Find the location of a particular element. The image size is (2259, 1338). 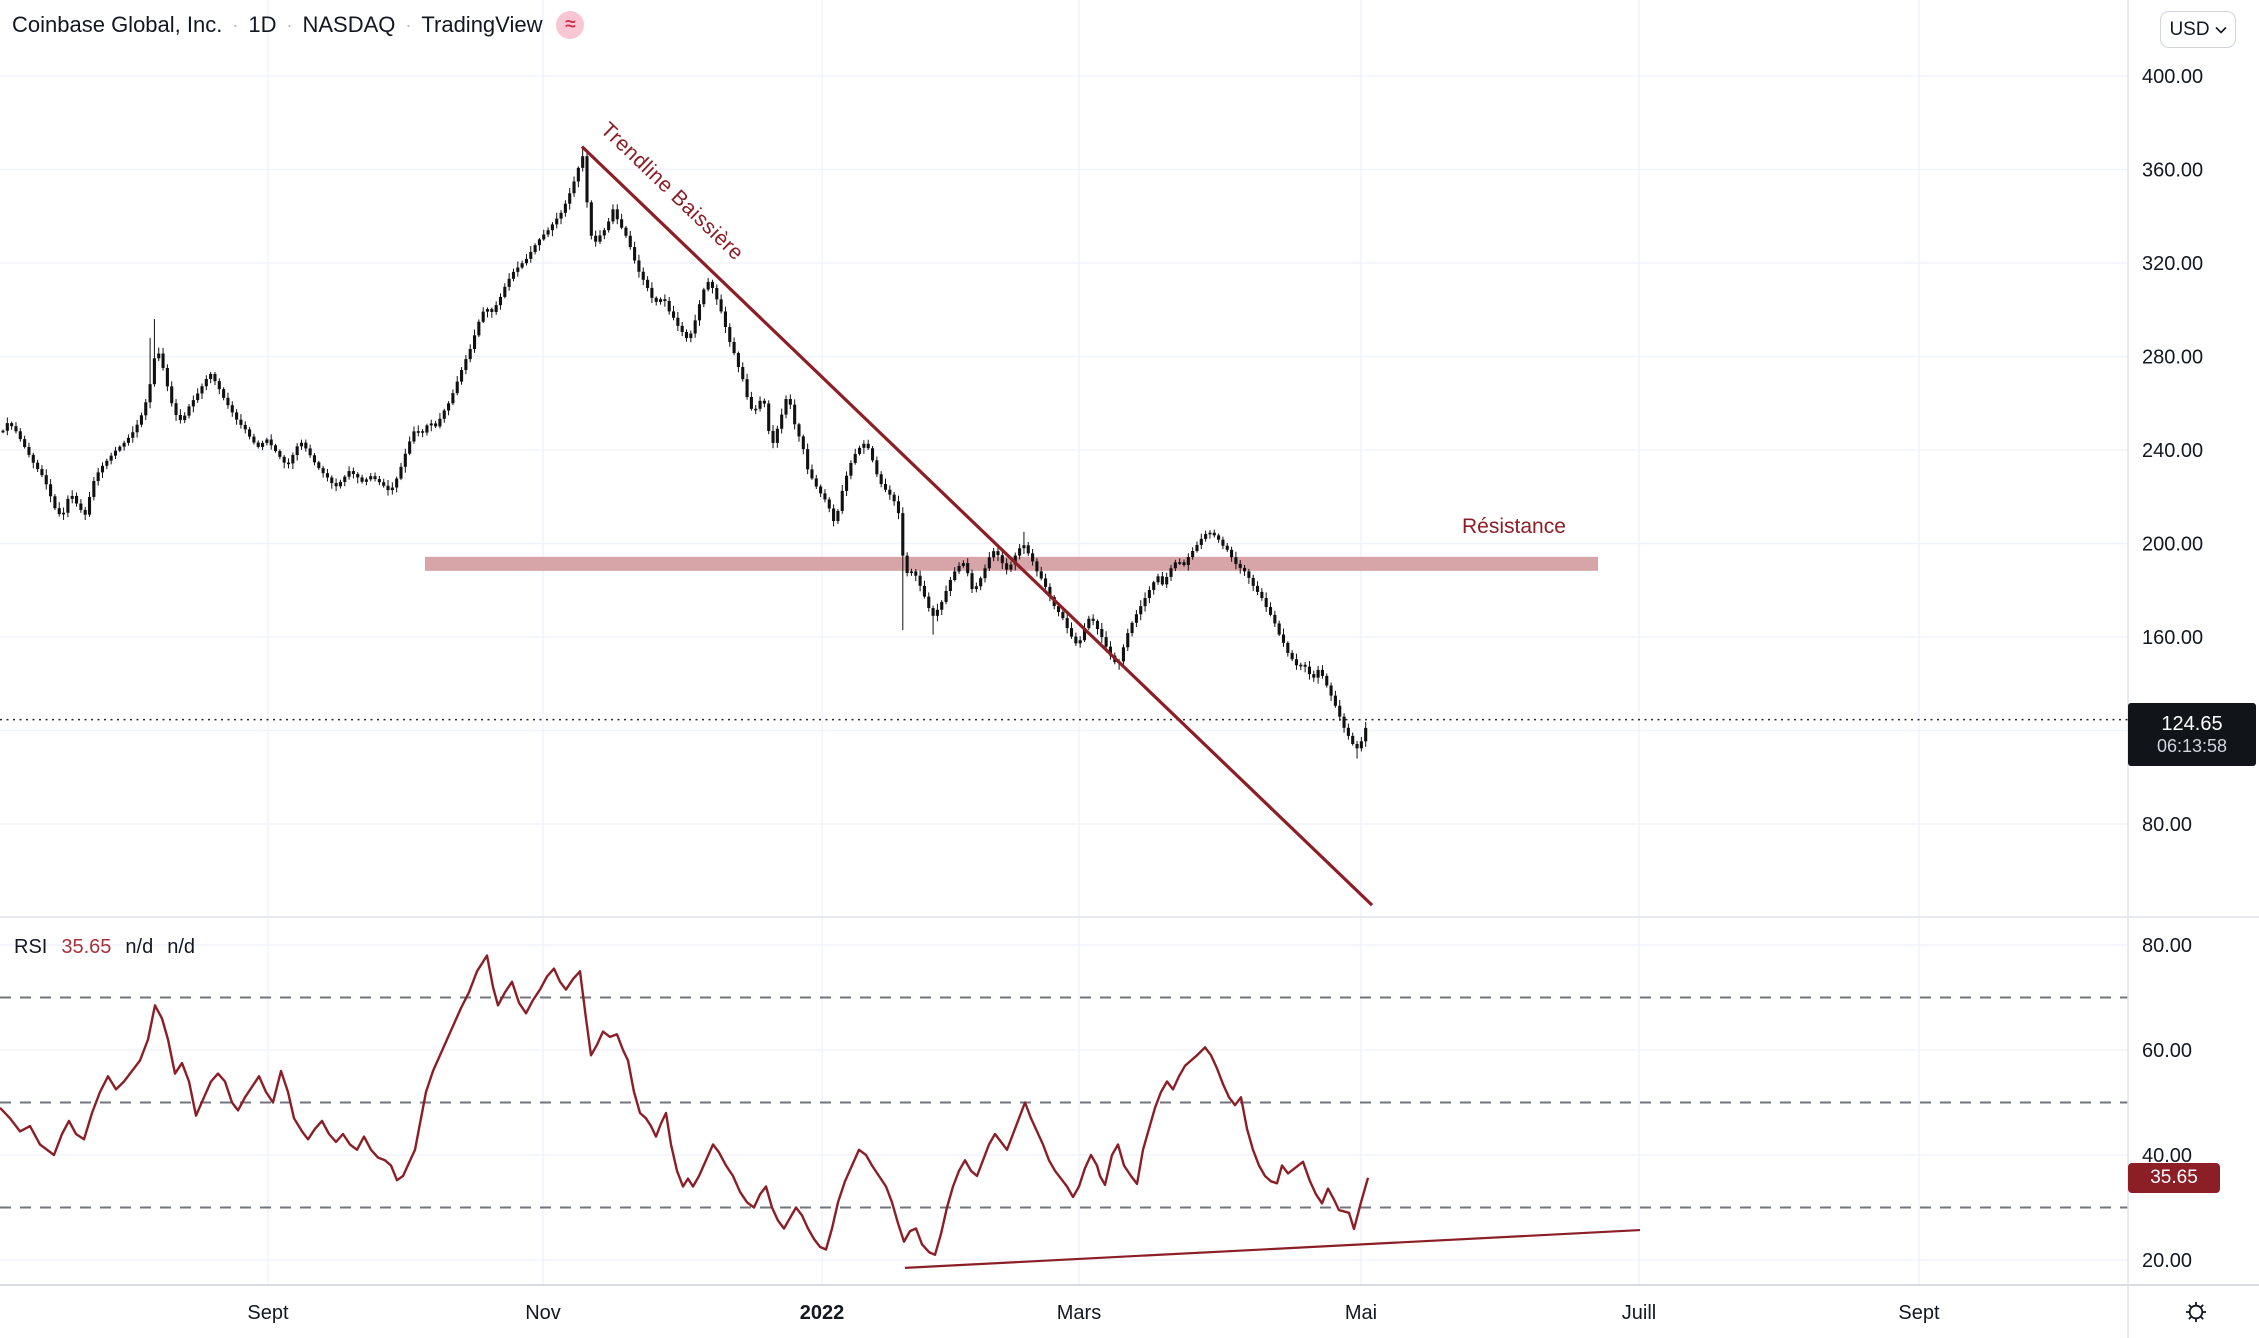

time-axis-settings-gear is located at coordinates (2196, 1312).